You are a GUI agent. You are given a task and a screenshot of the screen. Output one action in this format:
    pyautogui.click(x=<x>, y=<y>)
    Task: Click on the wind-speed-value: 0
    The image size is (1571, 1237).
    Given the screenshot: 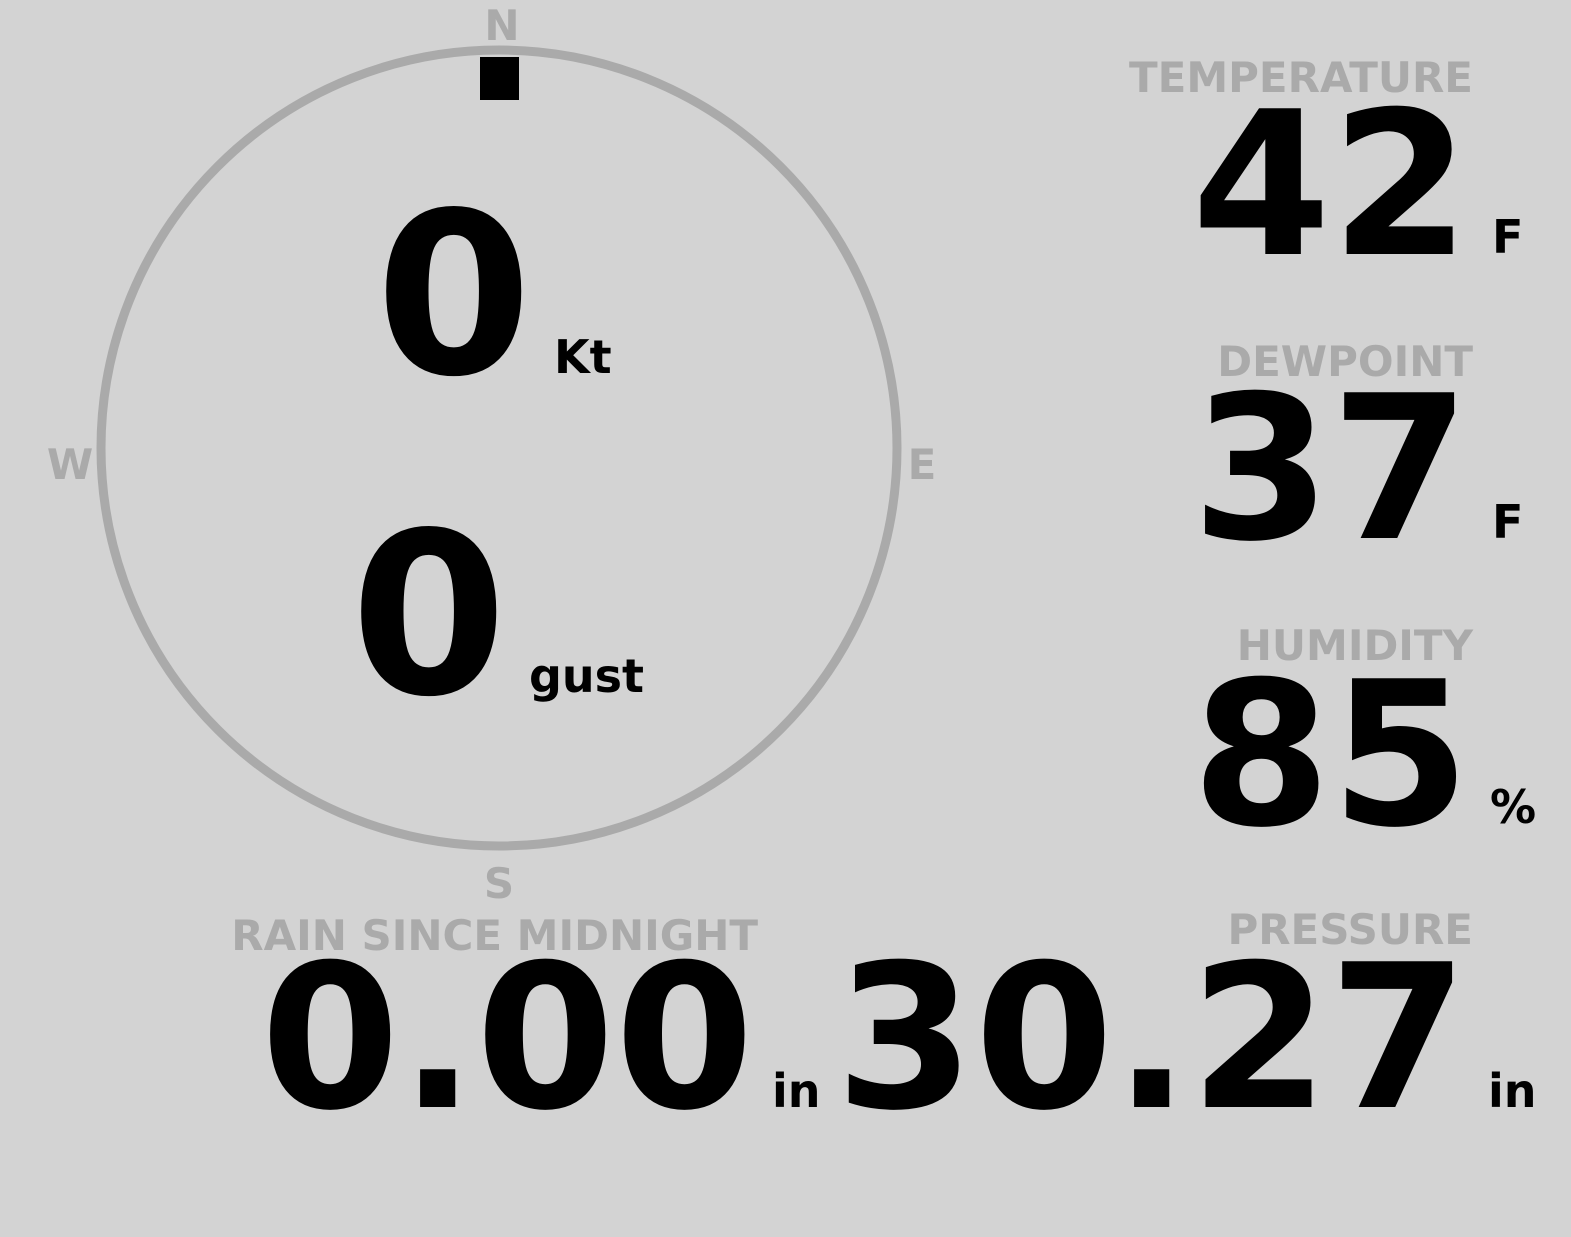 What is the action you would take?
    pyautogui.click(x=453, y=296)
    